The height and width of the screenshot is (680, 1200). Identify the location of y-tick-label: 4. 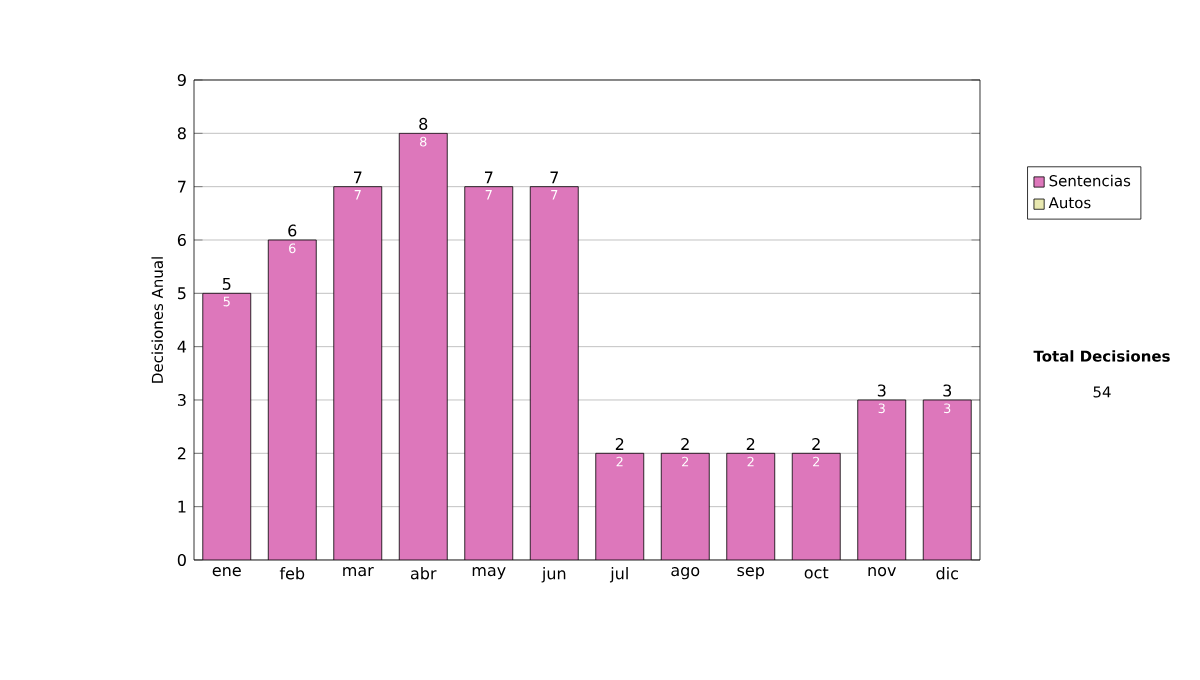
(182, 346).